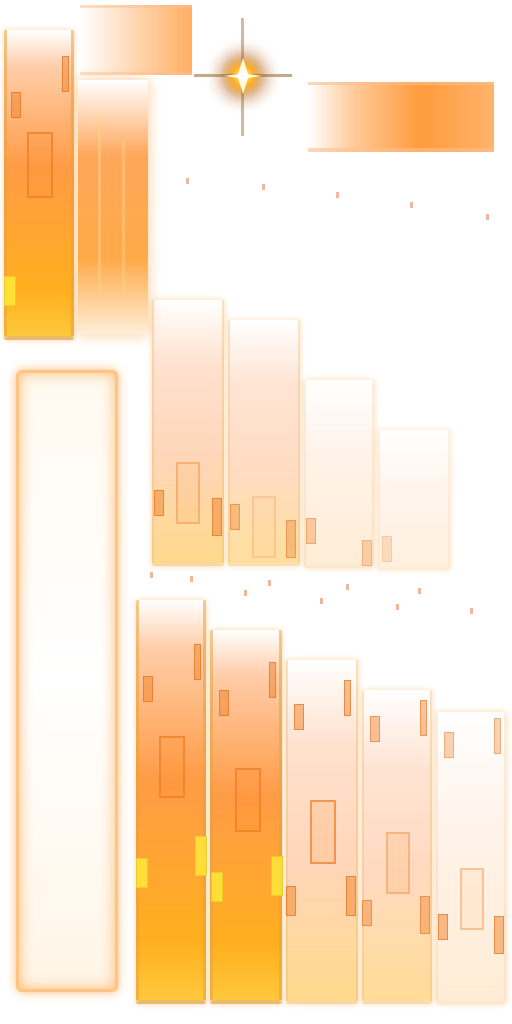 Image resolution: width=512 pixels, height=1024 pixels. Describe the element at coordinates (243, 77) in the screenshot. I see `sparkle-flare-icon` at that location.